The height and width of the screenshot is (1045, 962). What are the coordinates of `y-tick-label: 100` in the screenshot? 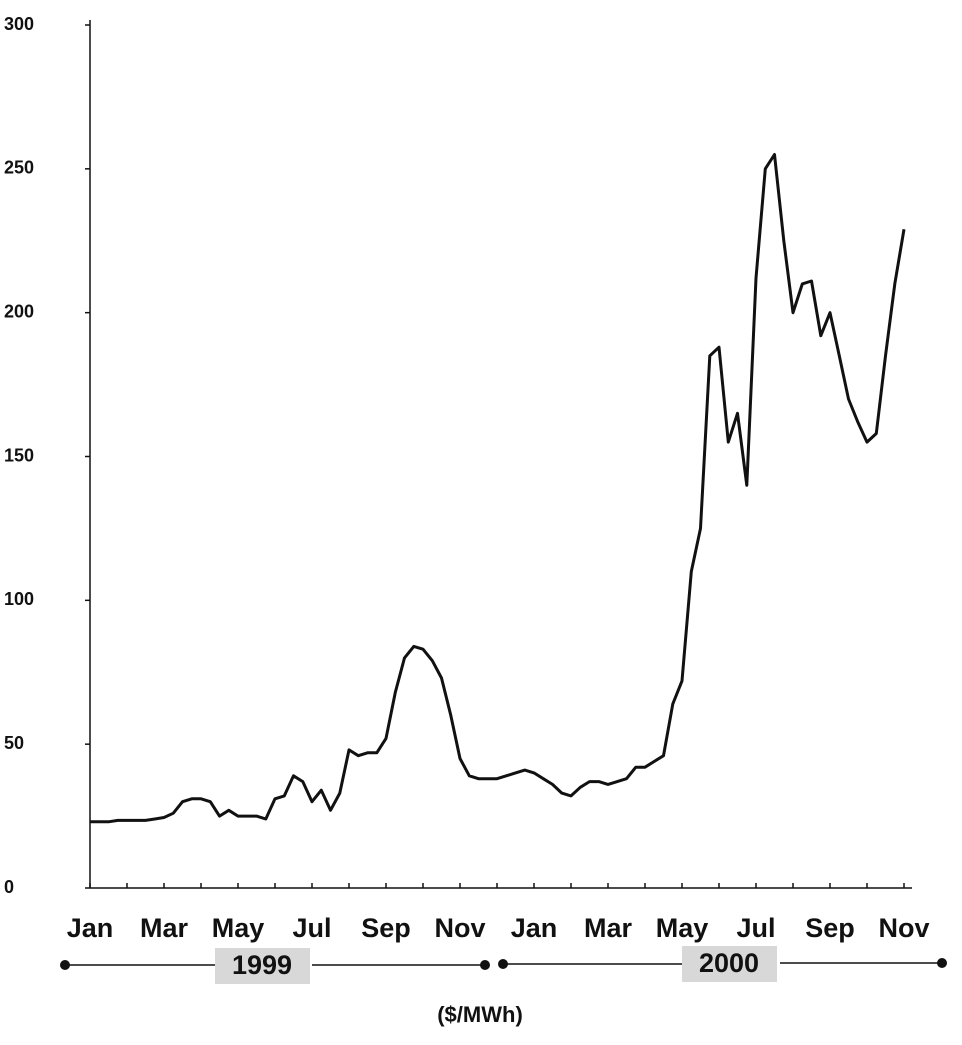 It's located at (19, 599).